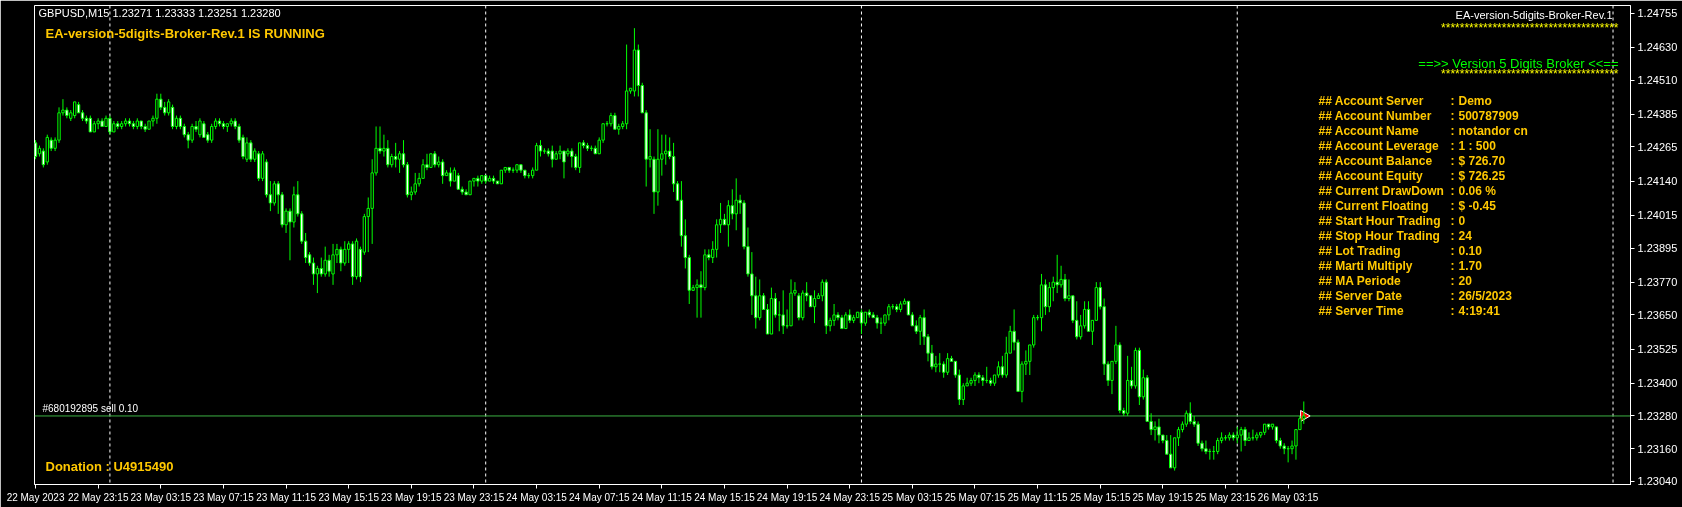 The height and width of the screenshot is (507, 1682). What do you see at coordinates (1226, 497) in the screenshot?
I see `x-tick-label: 25 May 23:15` at bounding box center [1226, 497].